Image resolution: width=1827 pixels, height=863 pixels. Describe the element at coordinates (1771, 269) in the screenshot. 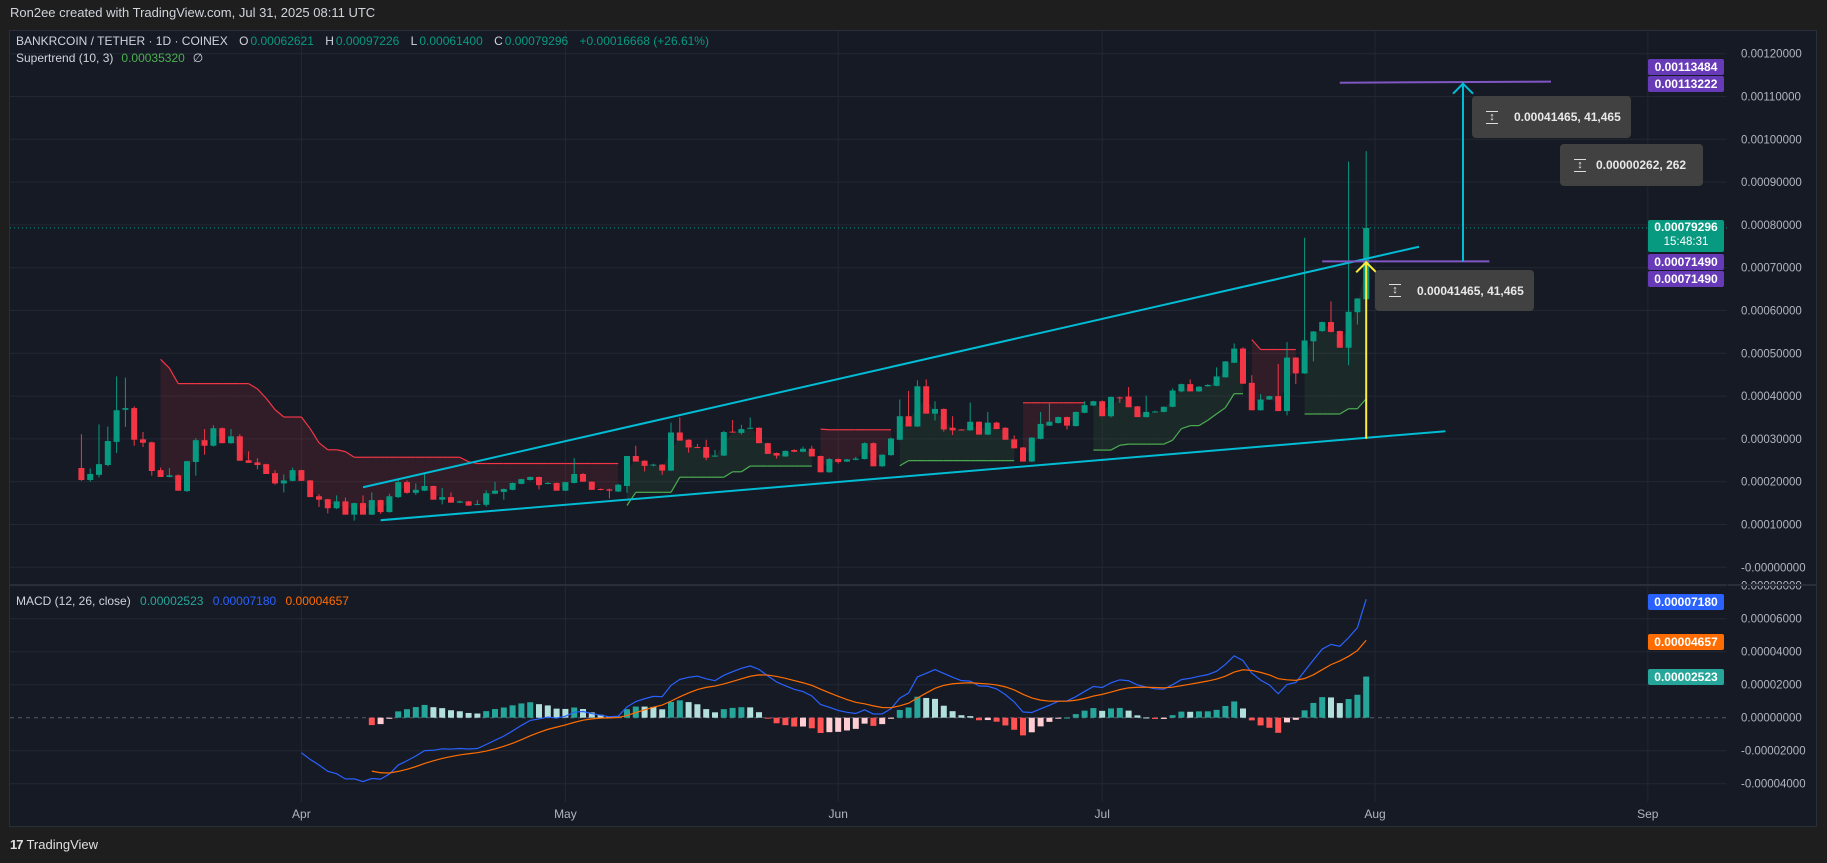

I see `price-tick-label: 0.00070000` at that location.